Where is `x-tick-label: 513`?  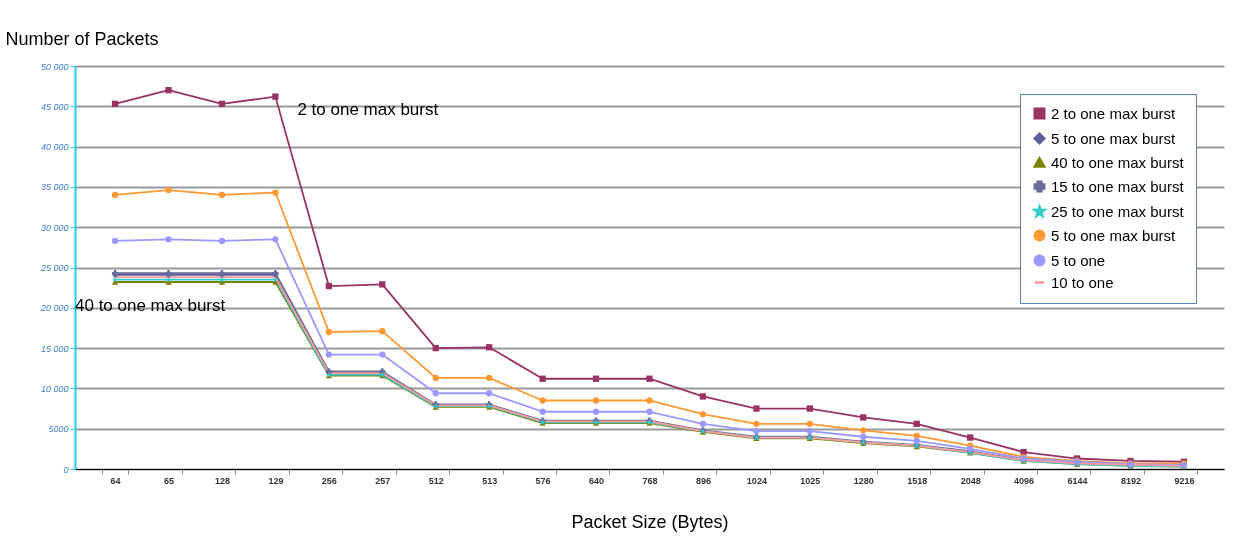 x-tick-label: 513 is located at coordinates (490, 480).